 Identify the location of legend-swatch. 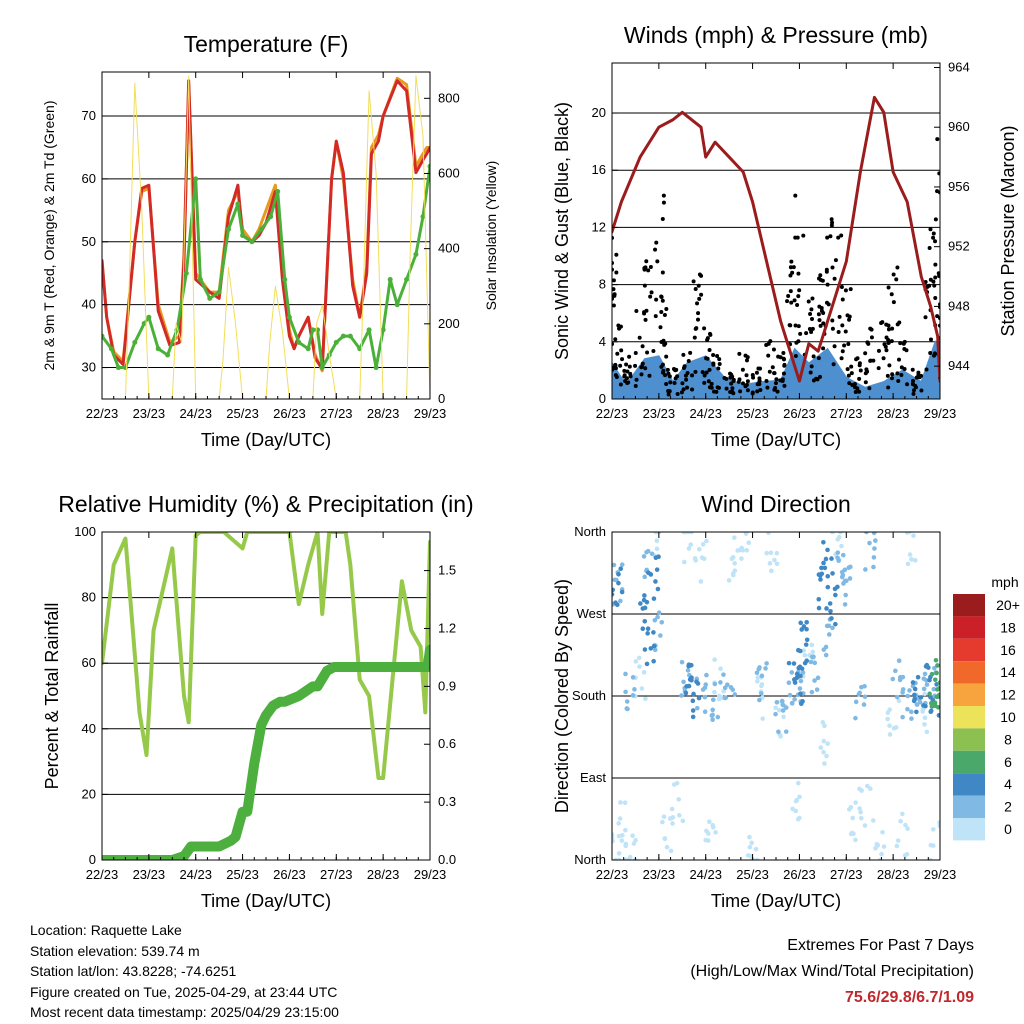
(969, 672).